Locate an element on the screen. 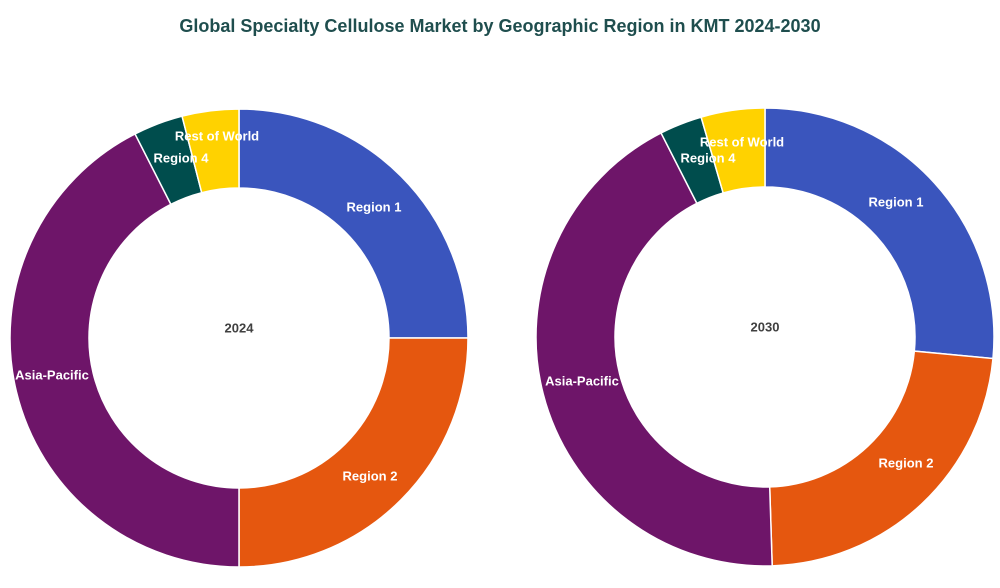 This screenshot has height=588, width=1000. slice-label-asia-pacific-2030: Asia-Pacific is located at coordinates (582, 380).